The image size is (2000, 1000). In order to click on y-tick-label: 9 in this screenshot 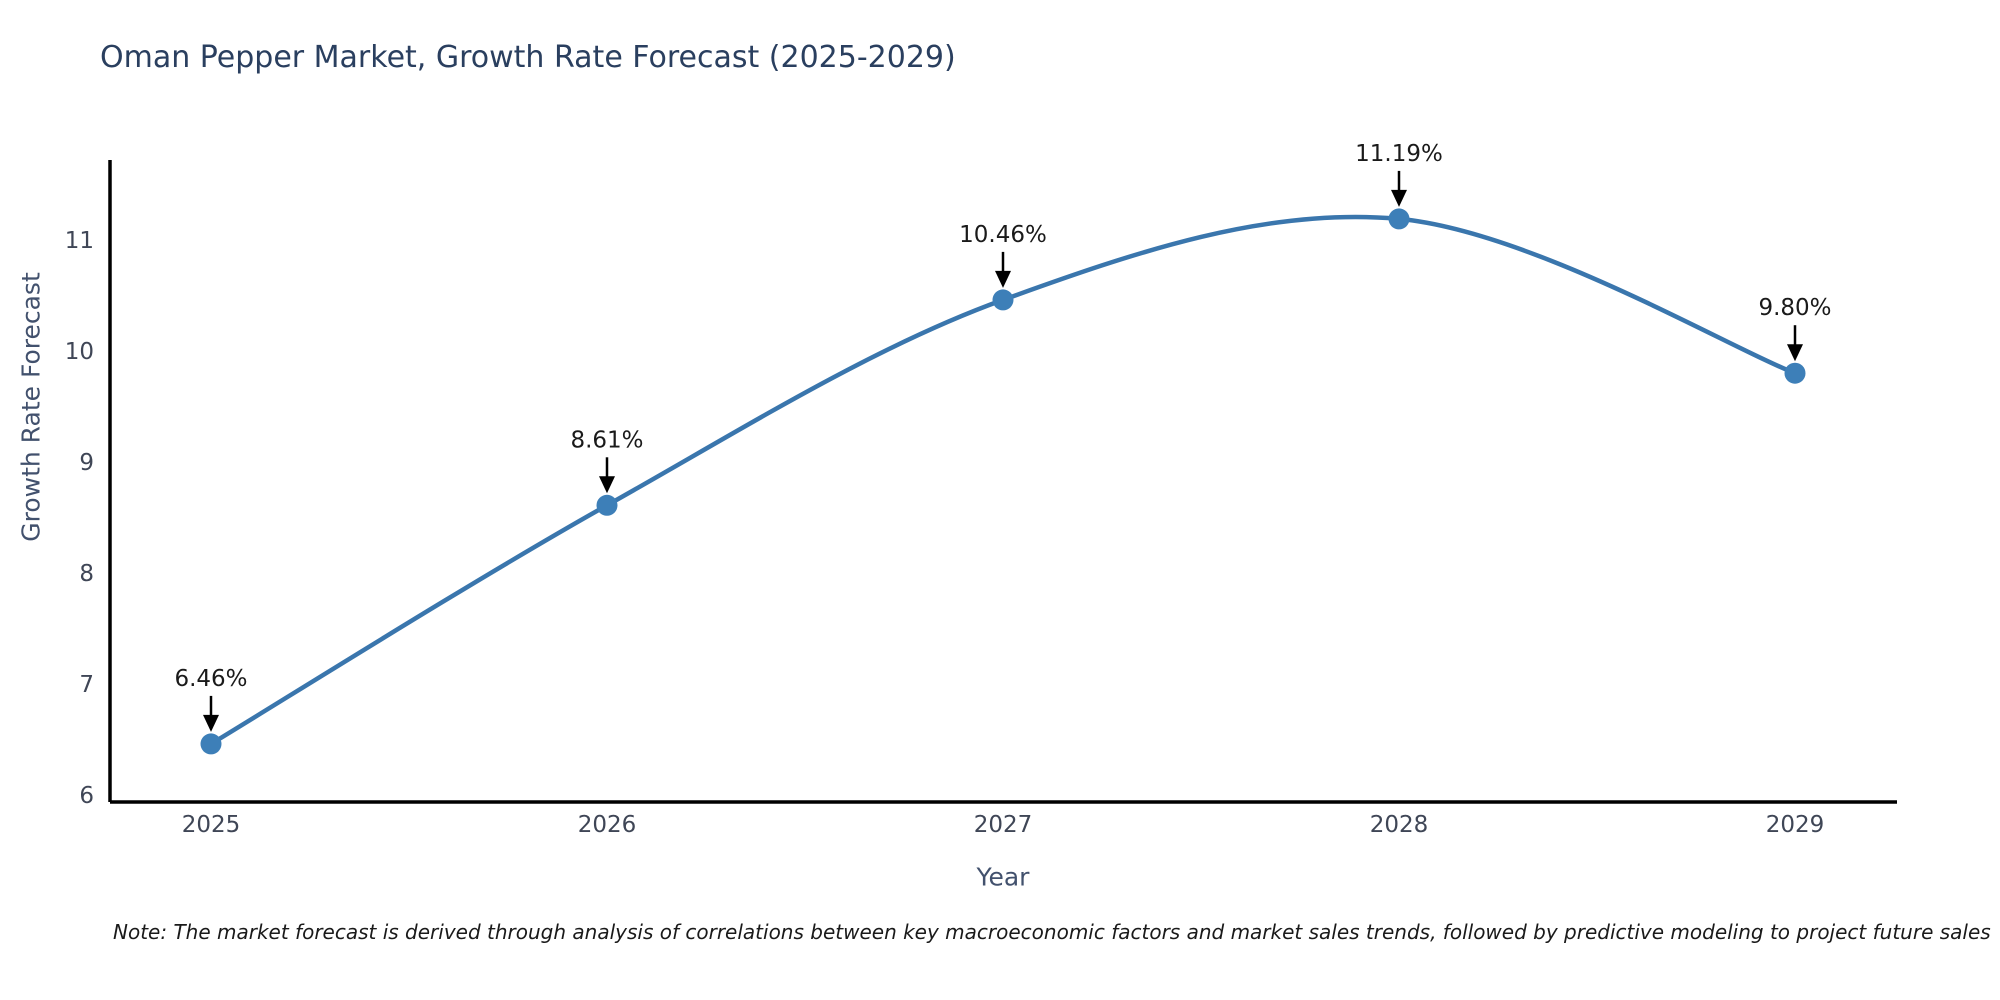, I will do `click(86, 463)`.